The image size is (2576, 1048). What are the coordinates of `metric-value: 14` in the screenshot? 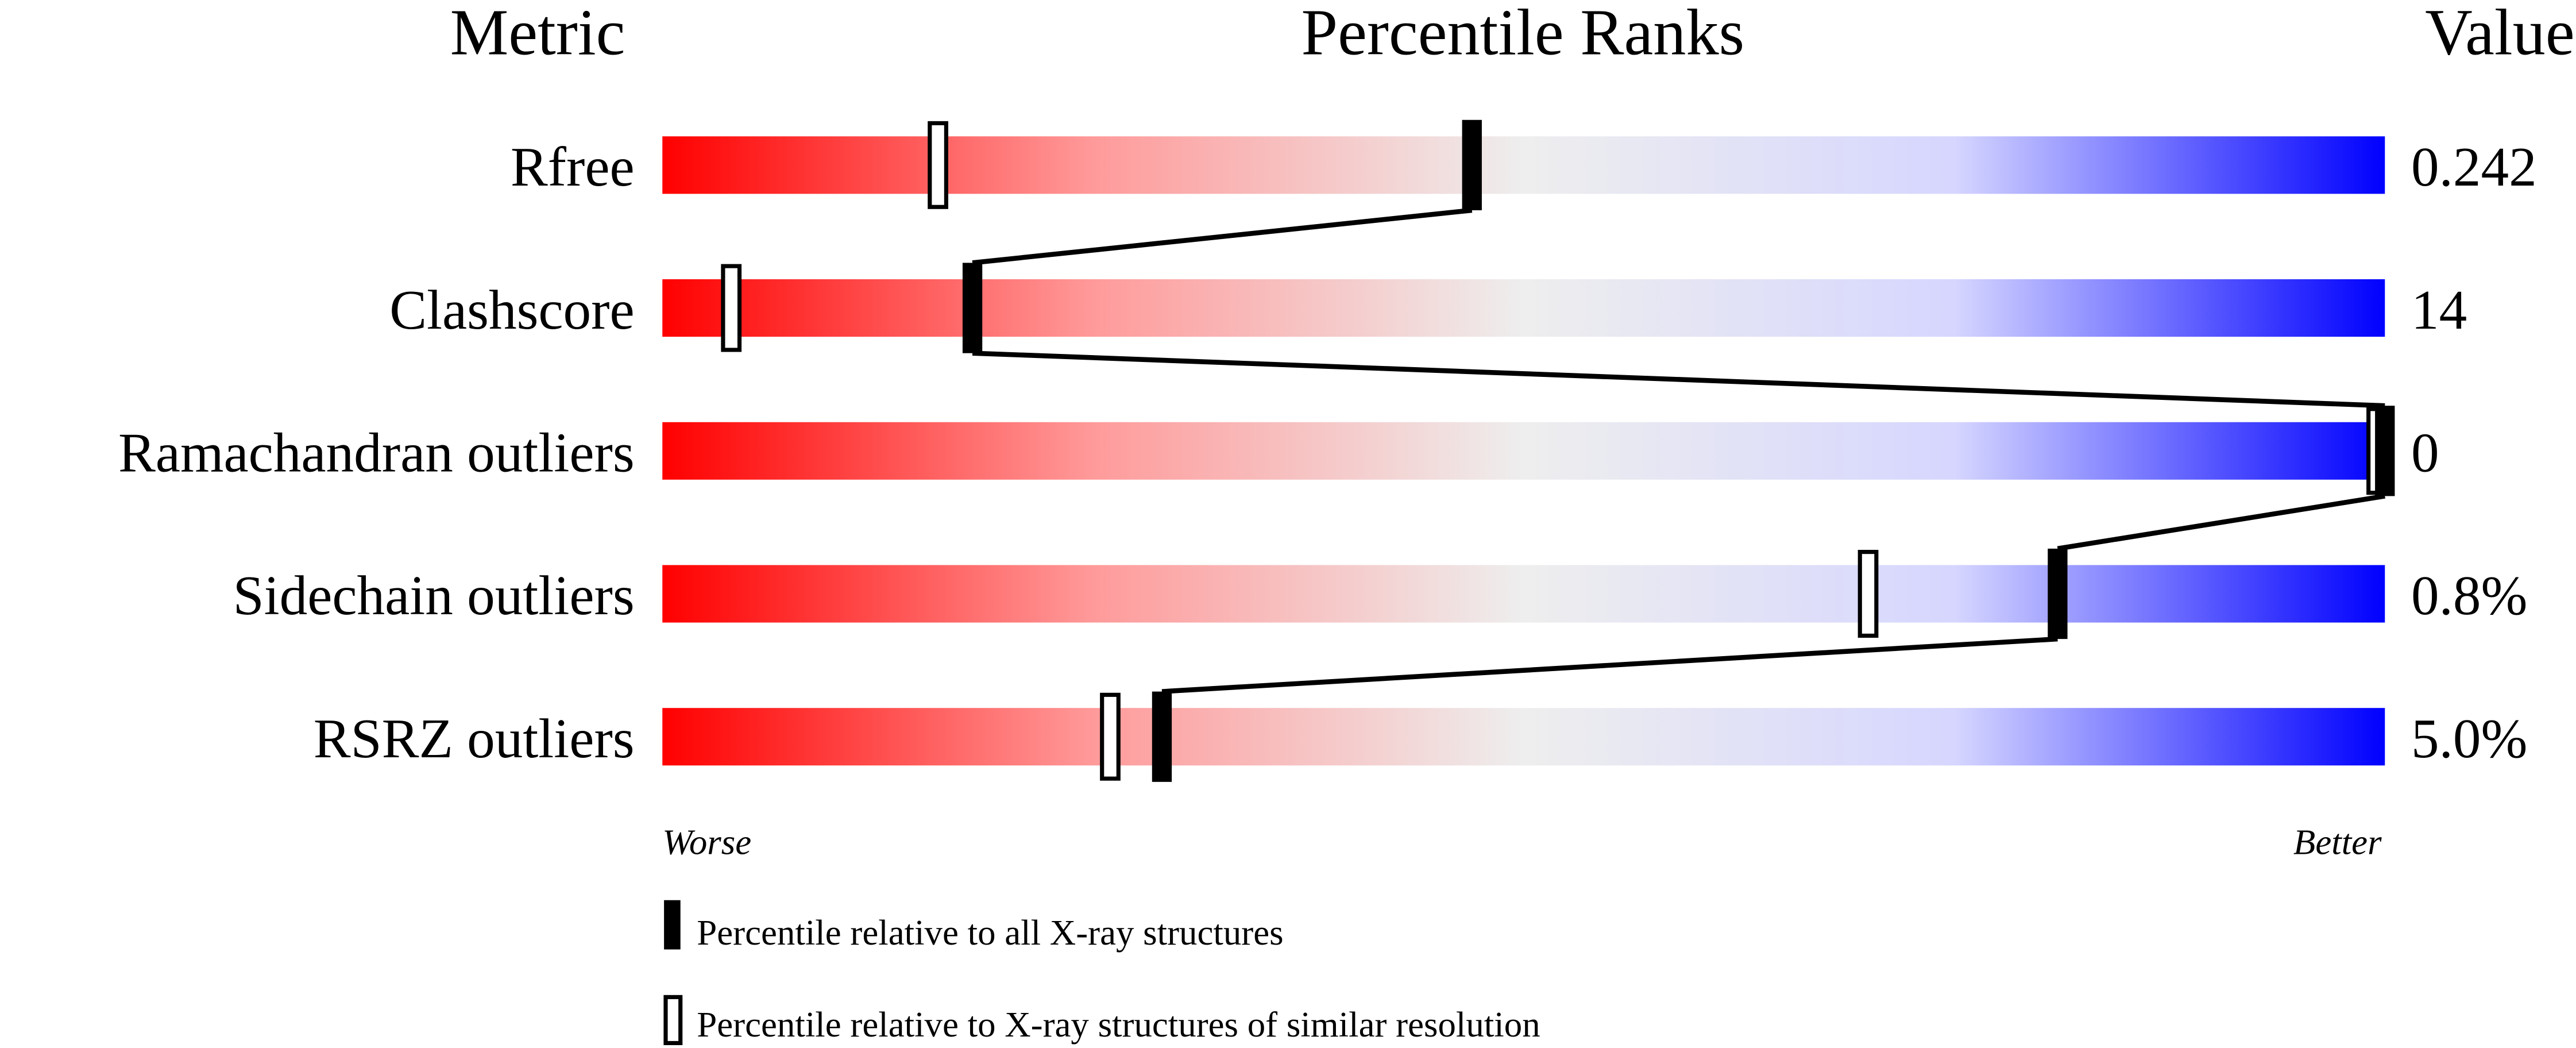 It's located at (2439, 310).